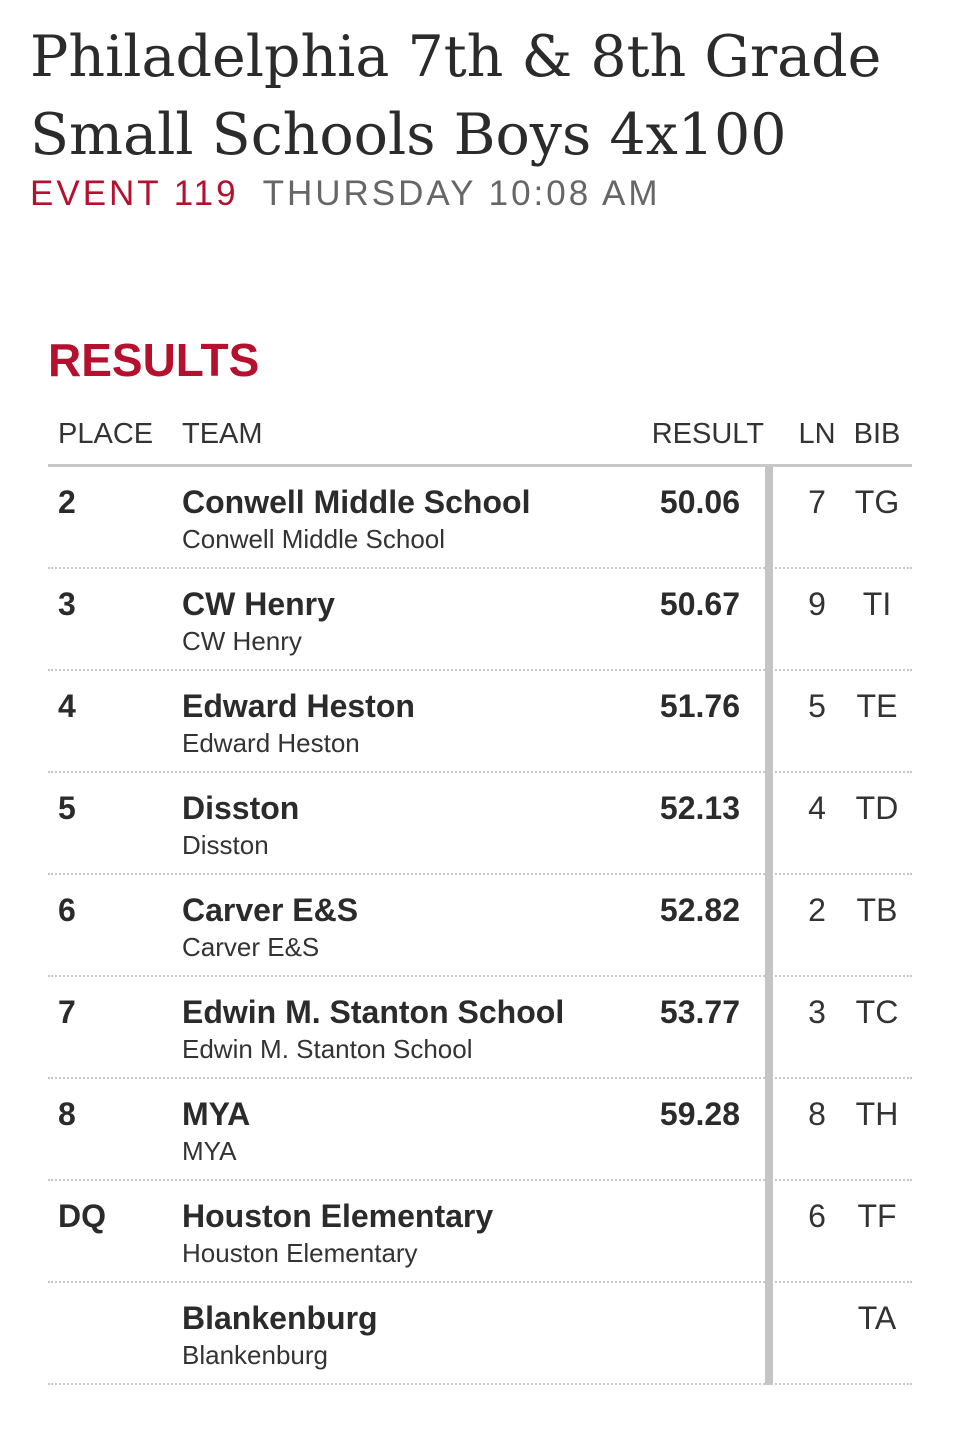  What do you see at coordinates (699, 706) in the screenshot?
I see `row-result: 51.76` at bounding box center [699, 706].